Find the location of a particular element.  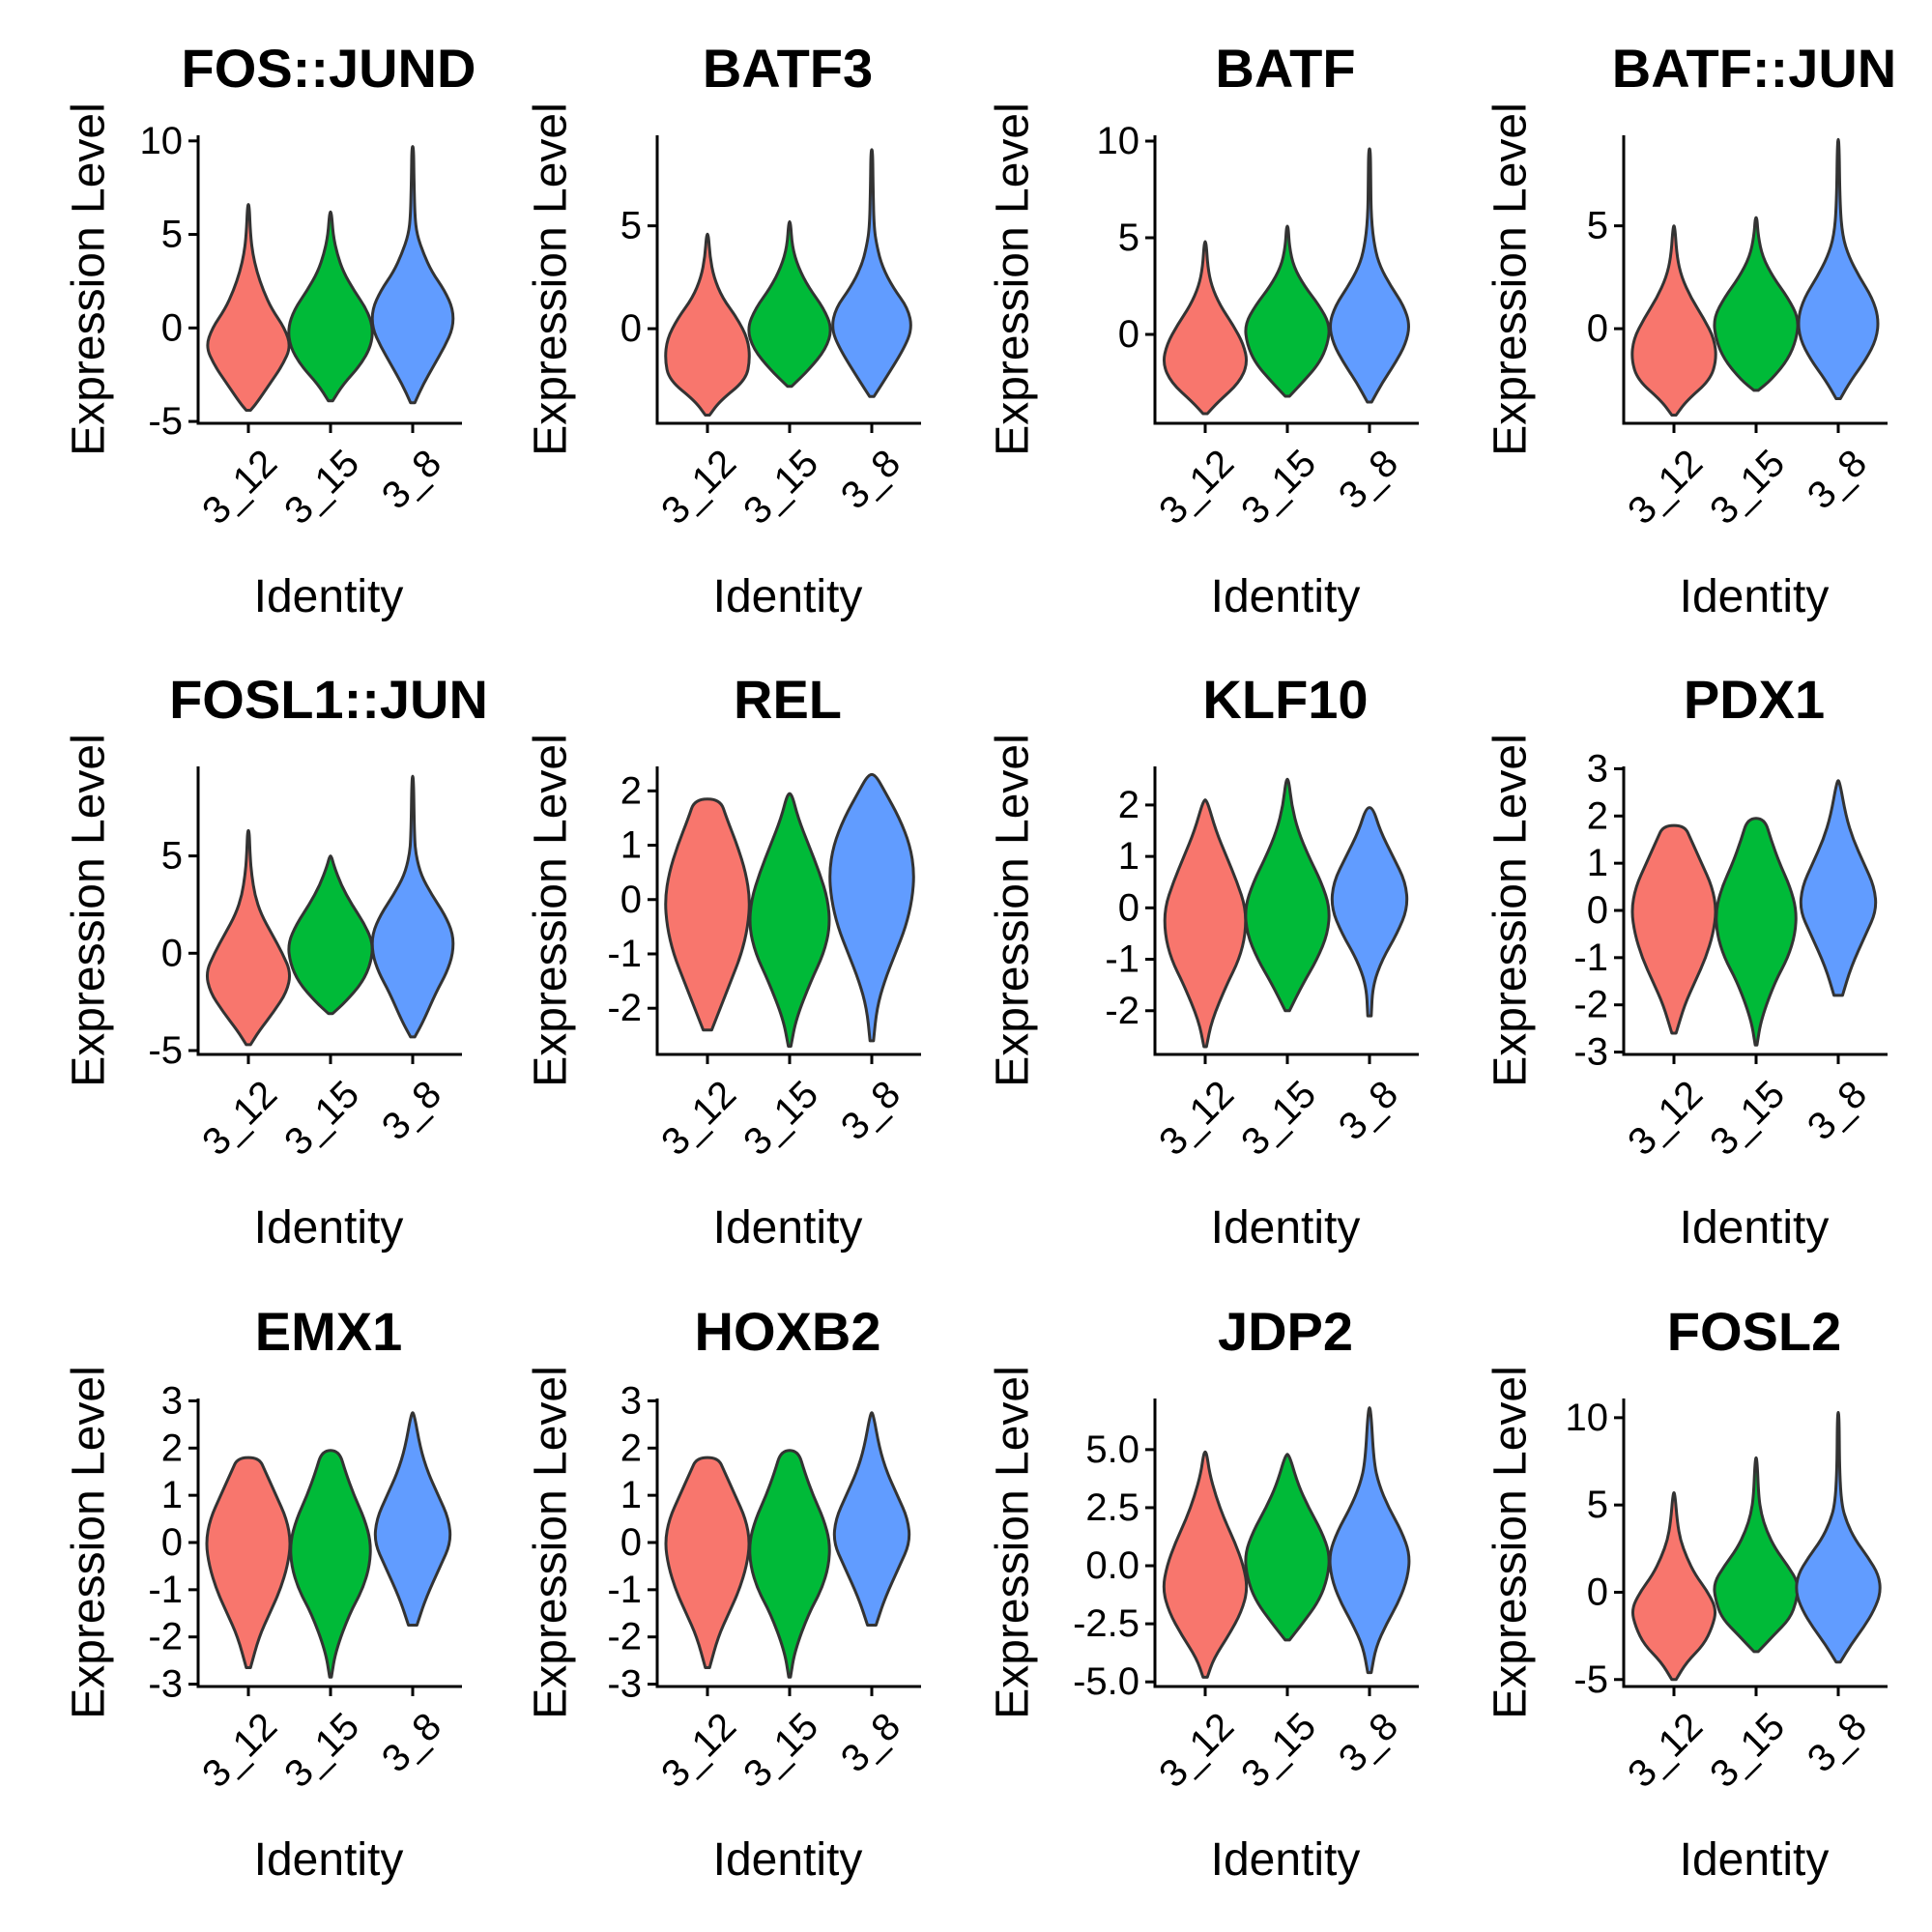

panel-title: FOS::JUND is located at coordinates (329, 68).